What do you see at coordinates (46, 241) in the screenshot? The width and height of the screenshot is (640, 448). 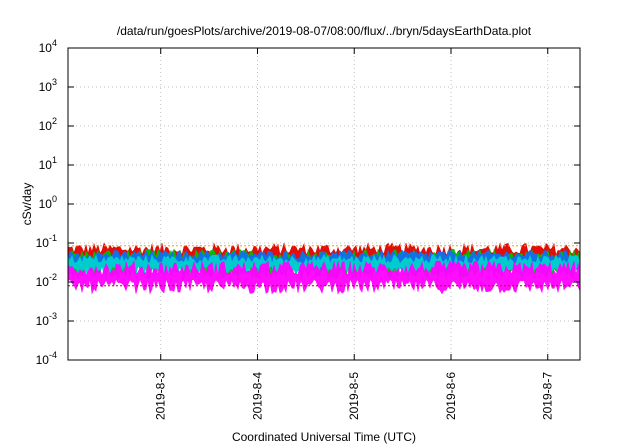 I see `y-tick-label: 10⁻¹` at bounding box center [46, 241].